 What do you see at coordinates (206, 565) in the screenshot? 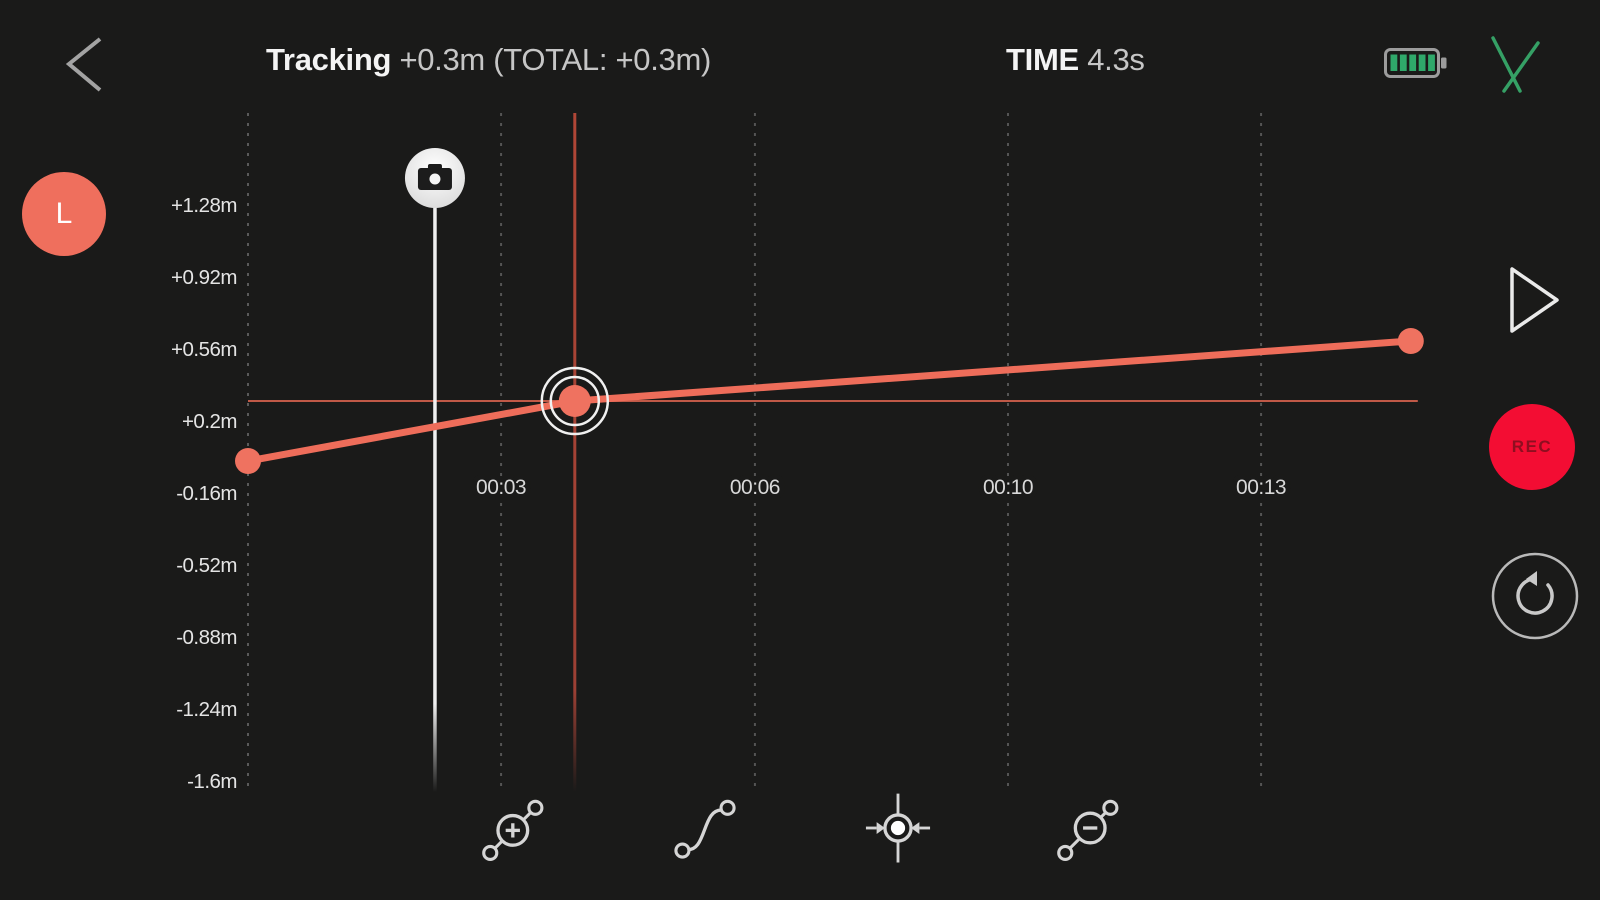
I see `y-tick-label: -0.52m` at bounding box center [206, 565].